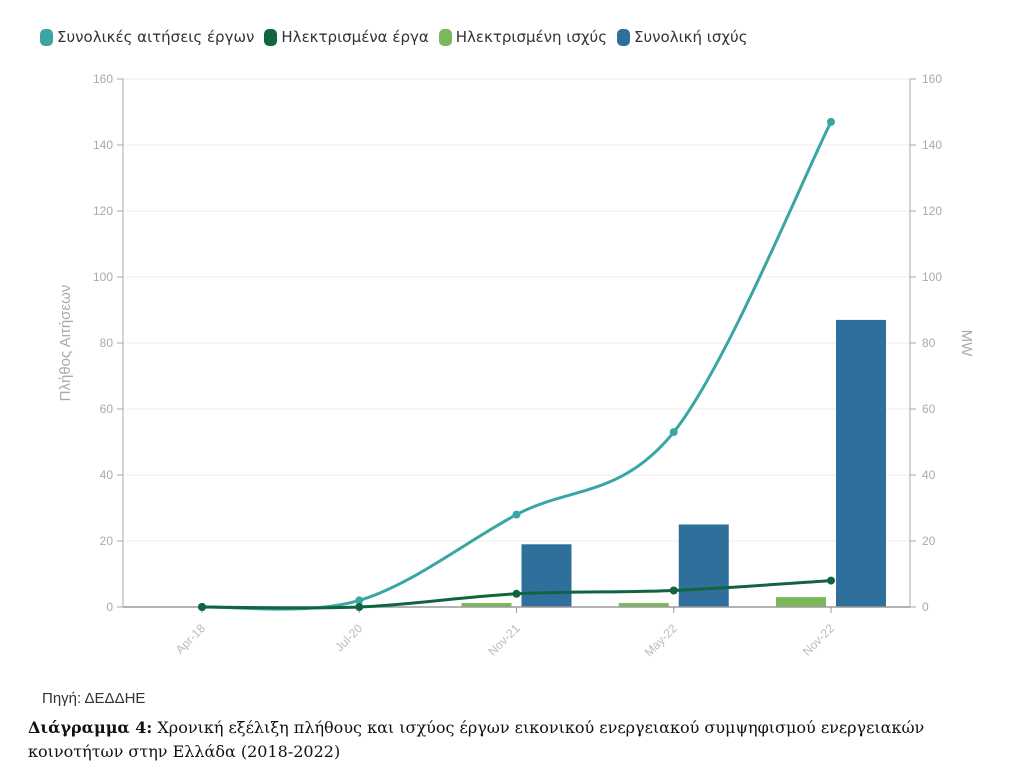 The height and width of the screenshot is (781, 1024). What do you see at coordinates (932, 211) in the screenshot?
I see `right-tick-label: 120` at bounding box center [932, 211].